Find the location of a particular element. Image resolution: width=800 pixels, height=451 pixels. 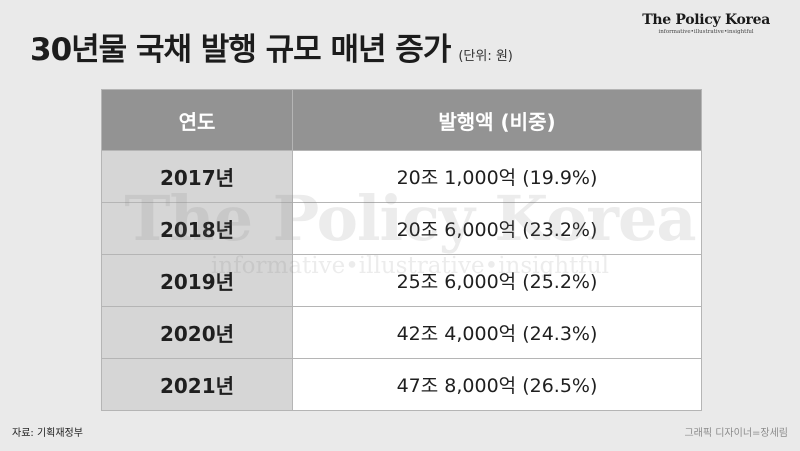

table-header-row: 연도 발행액 (비중) is located at coordinates (401, 120).